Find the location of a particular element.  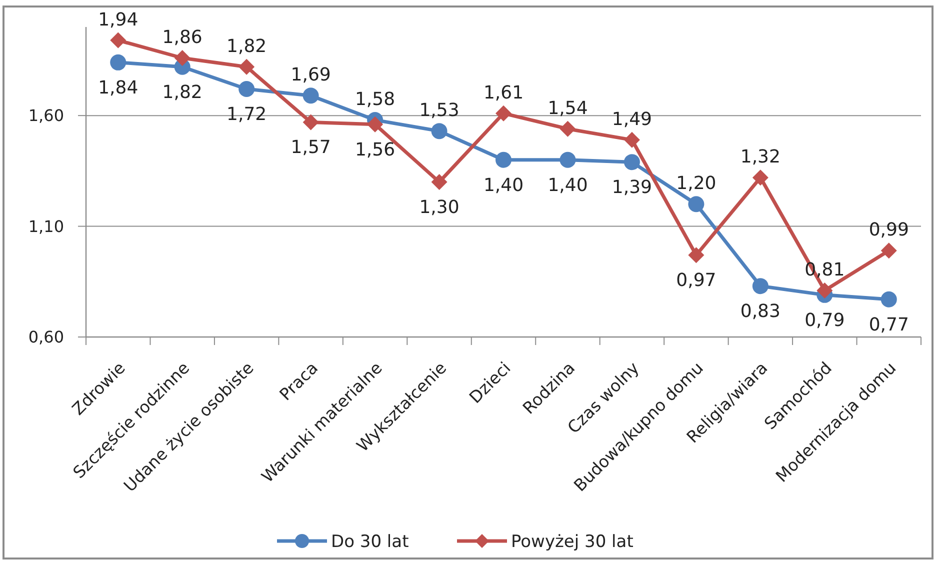

legend-label: Do 30 lat is located at coordinates (370, 542).